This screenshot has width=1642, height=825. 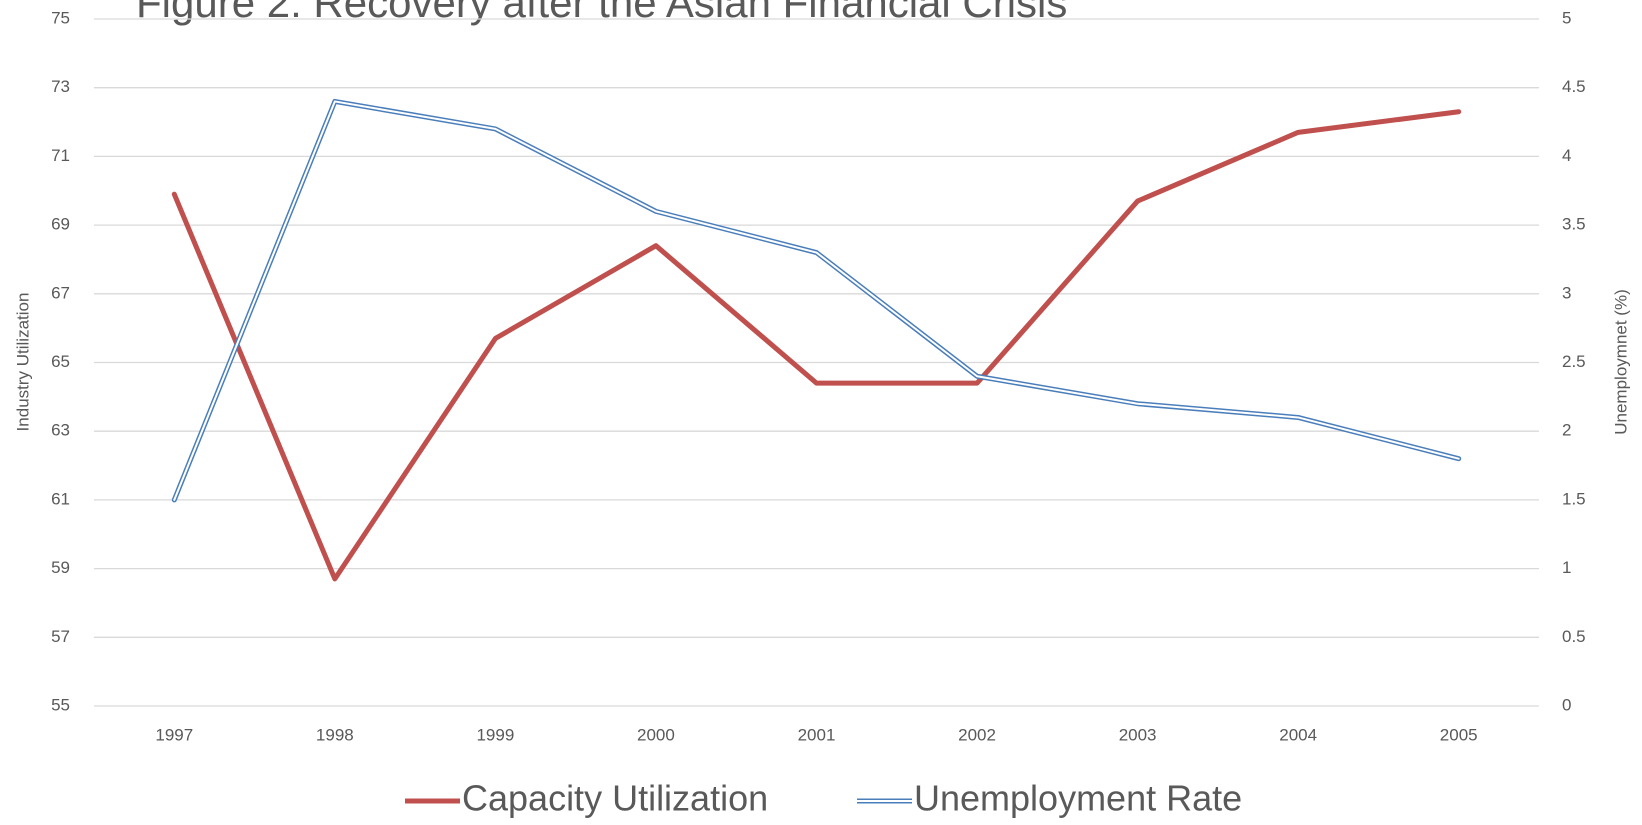 What do you see at coordinates (1566, 430) in the screenshot?
I see `y2-tick-label: 2` at bounding box center [1566, 430].